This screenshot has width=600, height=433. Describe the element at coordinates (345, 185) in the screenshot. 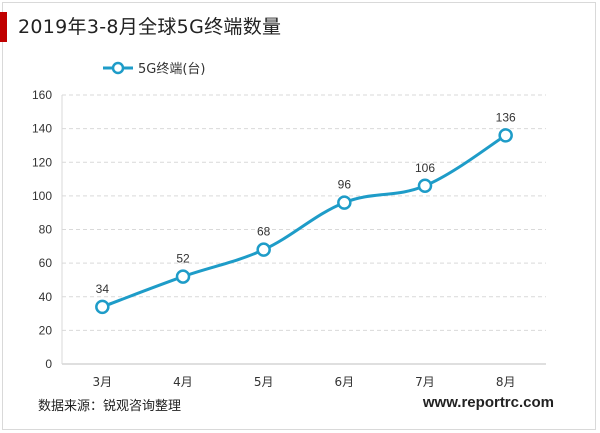

I see `data-label: 96` at that location.